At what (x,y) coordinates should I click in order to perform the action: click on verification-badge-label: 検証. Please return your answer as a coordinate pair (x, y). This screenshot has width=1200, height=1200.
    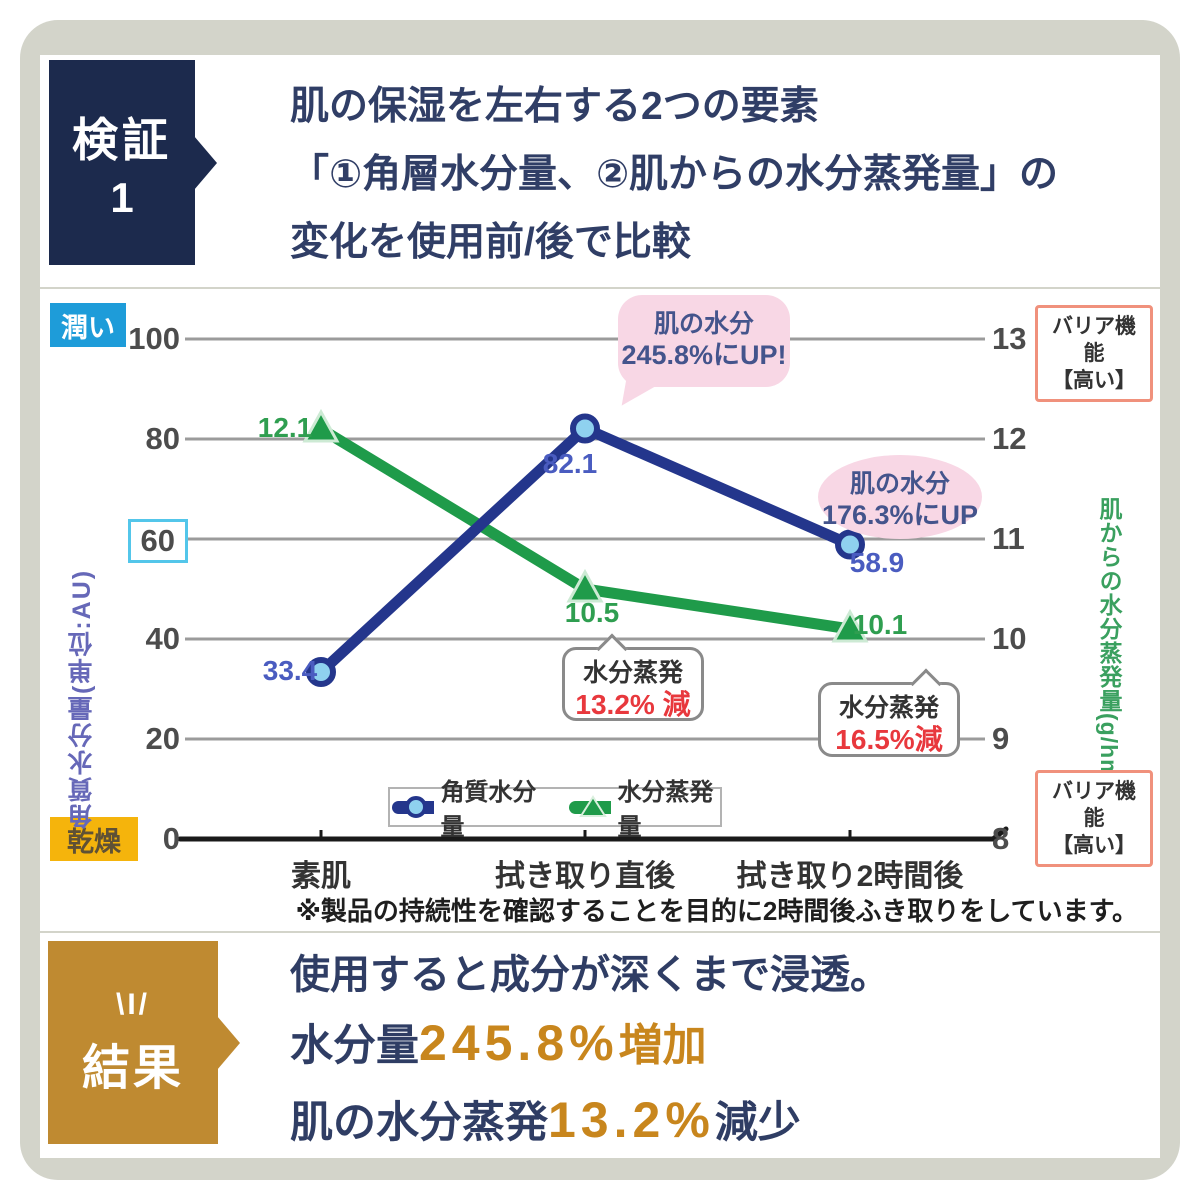
    Looking at the image, I should click on (122, 139).